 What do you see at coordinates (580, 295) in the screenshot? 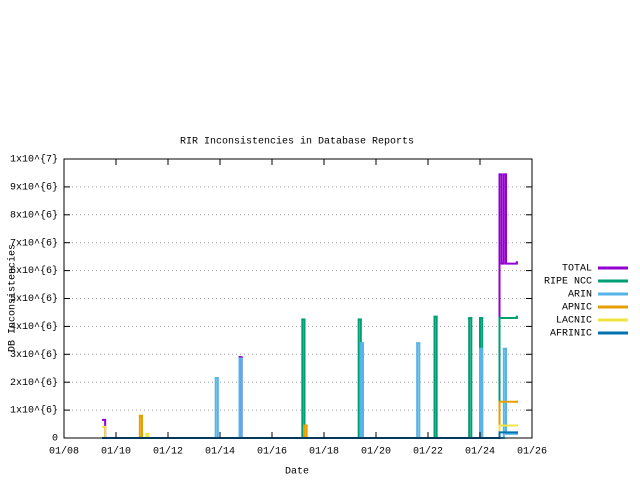
I see `legend-label: ARIN` at bounding box center [580, 295].